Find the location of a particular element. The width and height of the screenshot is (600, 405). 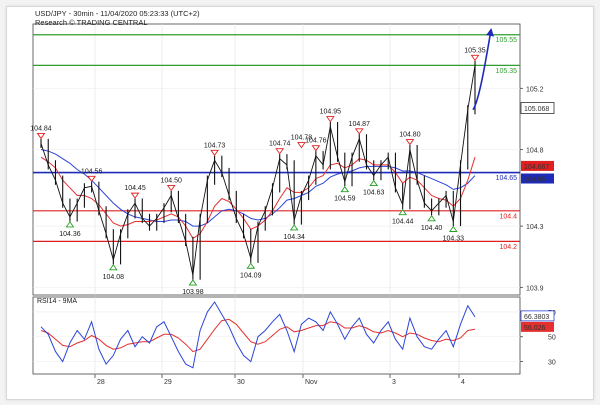

y-tick-label: 104.8 is located at coordinates (535, 151).